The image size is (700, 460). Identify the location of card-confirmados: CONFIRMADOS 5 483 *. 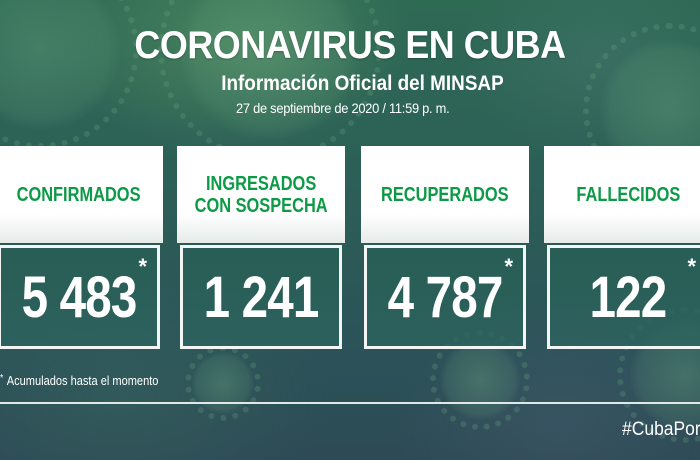
(81, 251).